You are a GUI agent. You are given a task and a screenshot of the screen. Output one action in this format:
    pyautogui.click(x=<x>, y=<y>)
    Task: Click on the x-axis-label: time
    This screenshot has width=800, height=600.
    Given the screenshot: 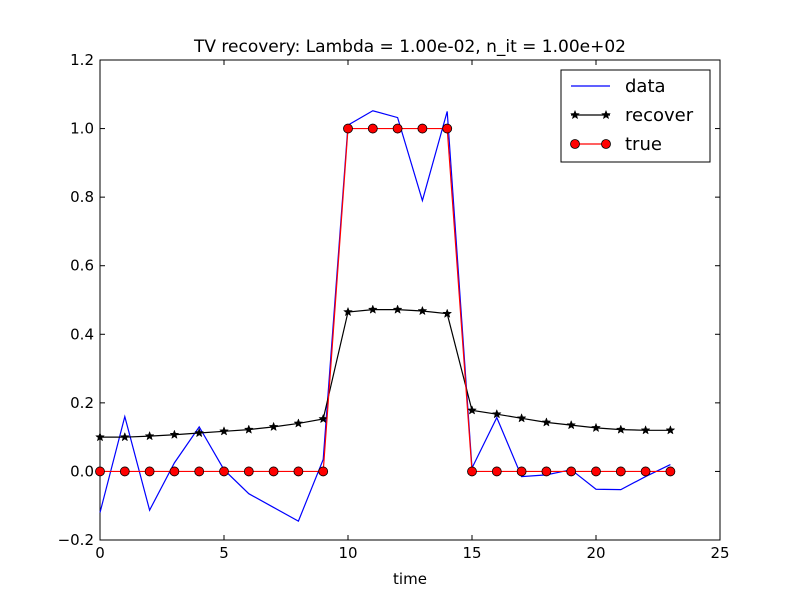 What is the action you would take?
    pyautogui.click(x=410, y=579)
    